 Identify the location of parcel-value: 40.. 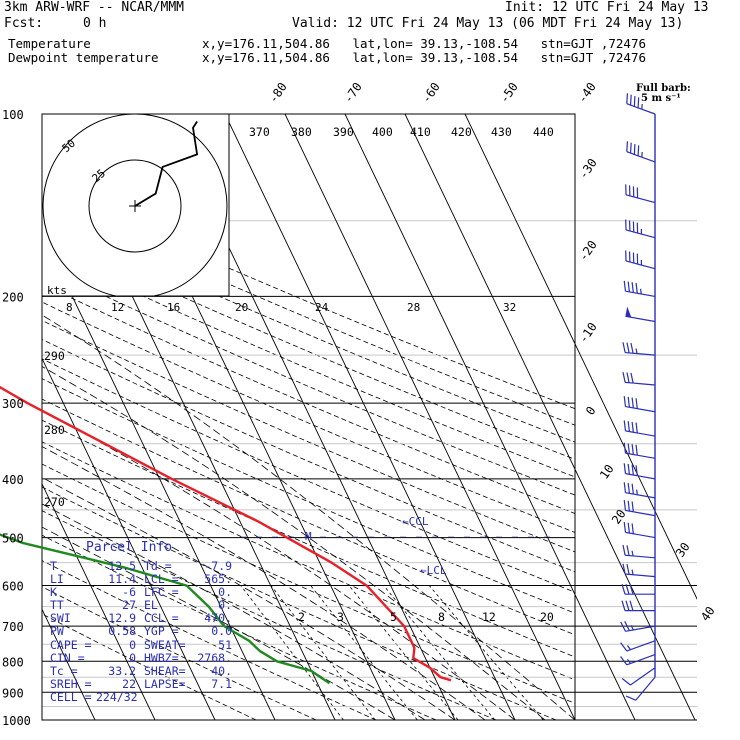
(221, 670).